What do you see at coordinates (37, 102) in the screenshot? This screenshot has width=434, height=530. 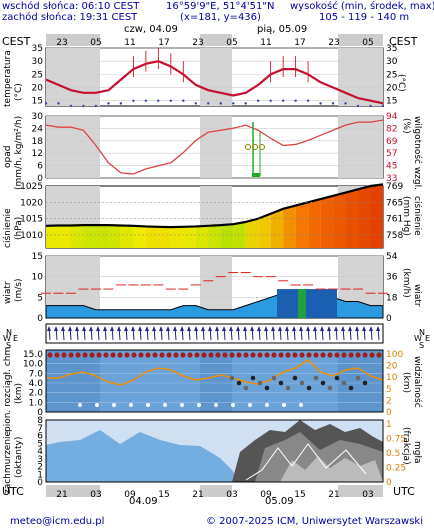 I see `temp-tick-left-15: 15` at bounding box center [37, 102].